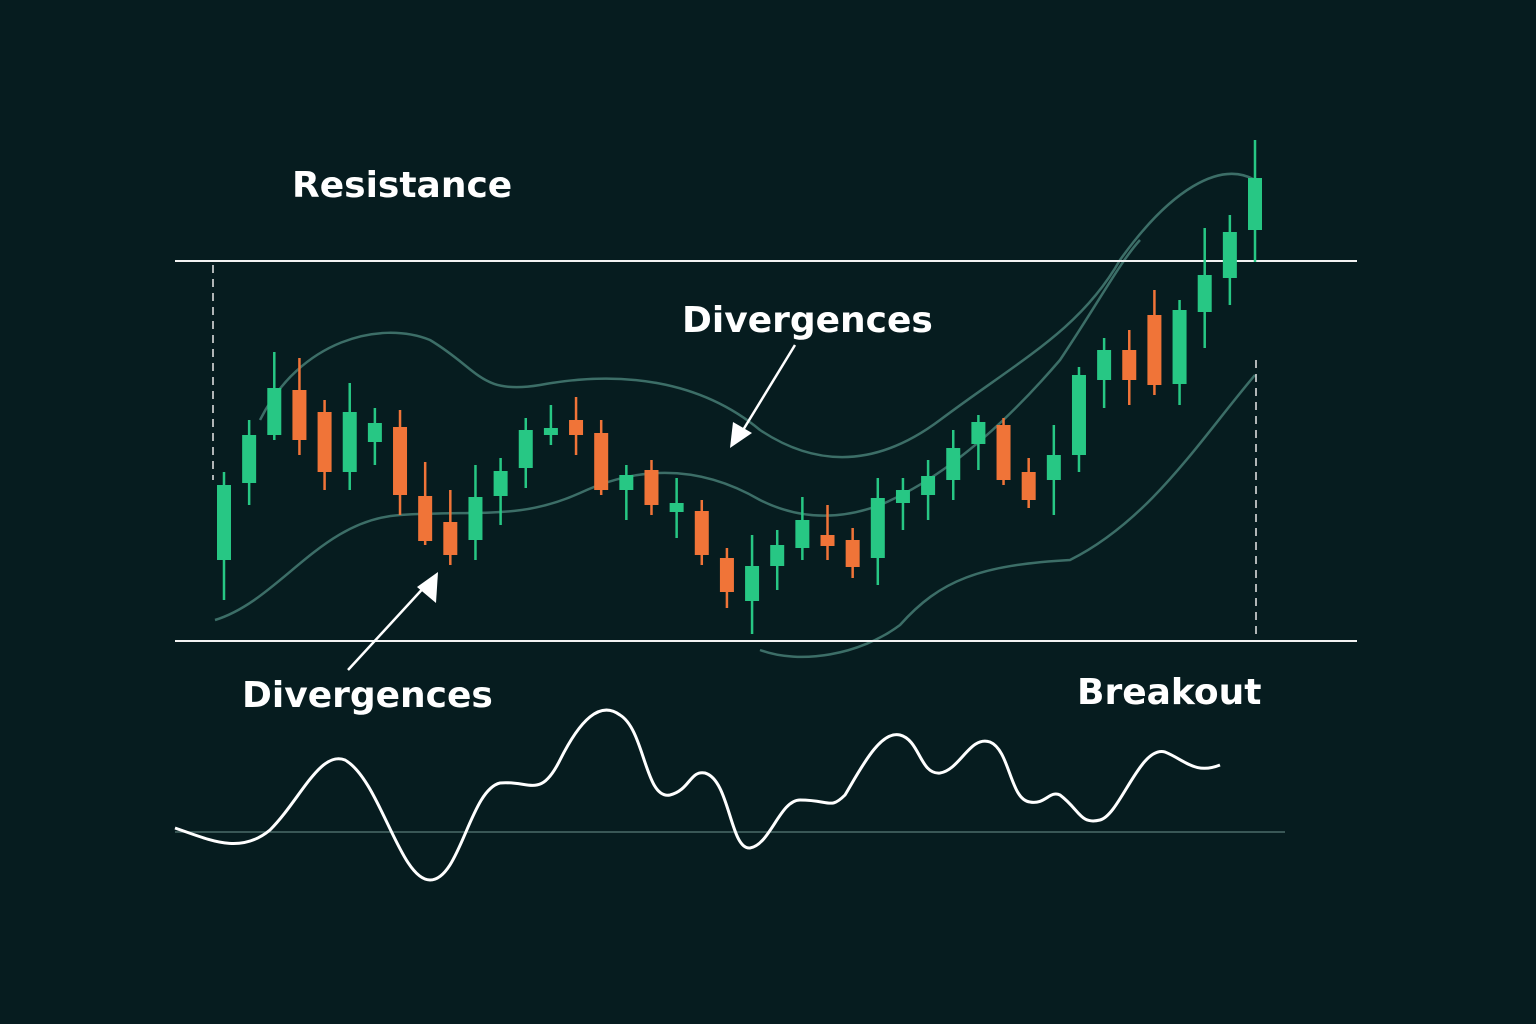 This screenshot has height=1024, width=1536. What do you see at coordinates (1169, 692) in the screenshot?
I see `annotation: Breakout` at bounding box center [1169, 692].